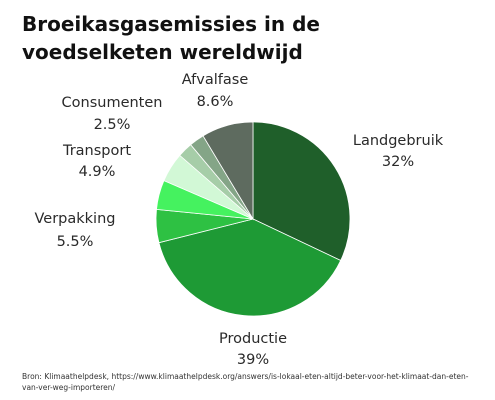 This screenshot has width=495, height=400. Describe the element at coordinates (398, 162) in the screenshot. I see `label-landgebruik-value: 32%` at that location.